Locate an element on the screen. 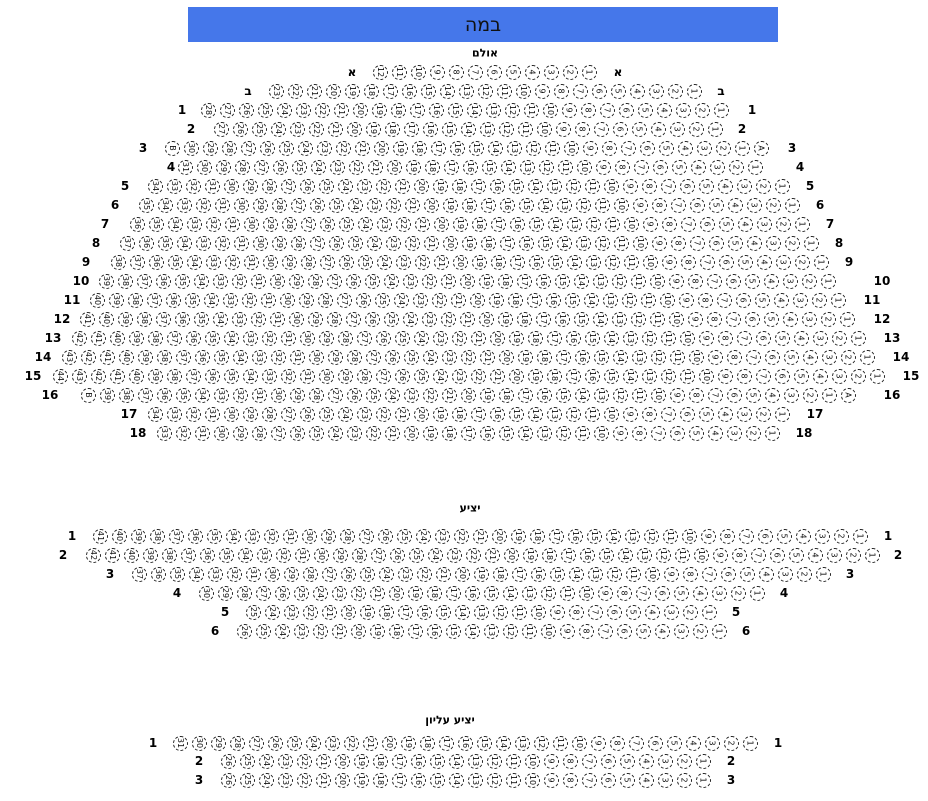 This screenshot has width=928, height=801. seat: 19 is located at coordinates (479, 262).